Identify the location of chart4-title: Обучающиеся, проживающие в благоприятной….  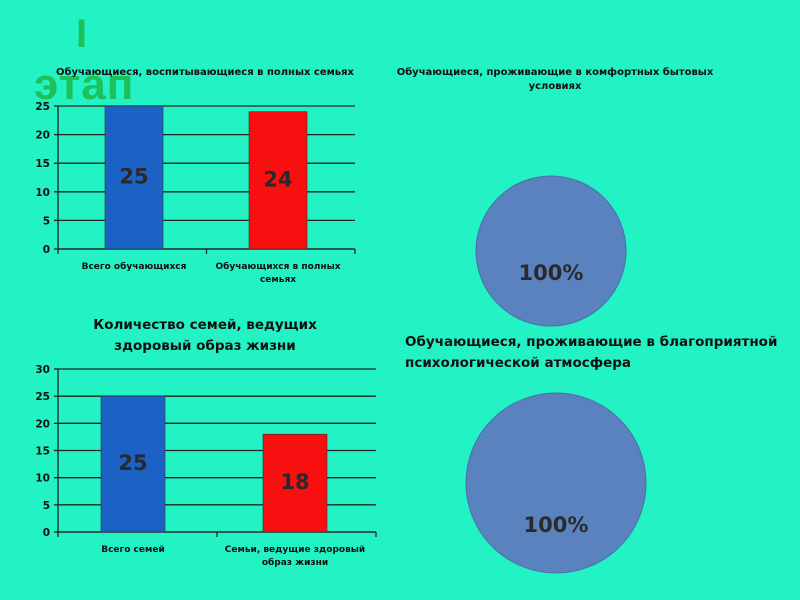
(591, 352).